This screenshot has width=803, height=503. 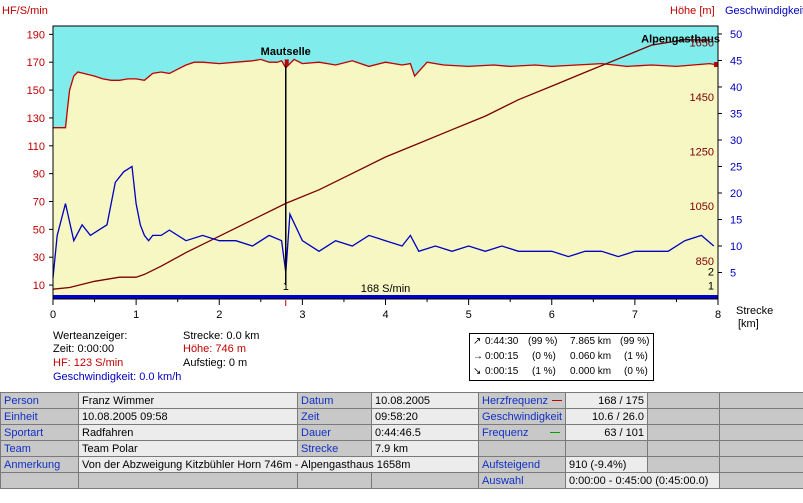 What do you see at coordinates (733, 273) in the screenshot?
I see `speed-tick-label: 5` at bounding box center [733, 273].